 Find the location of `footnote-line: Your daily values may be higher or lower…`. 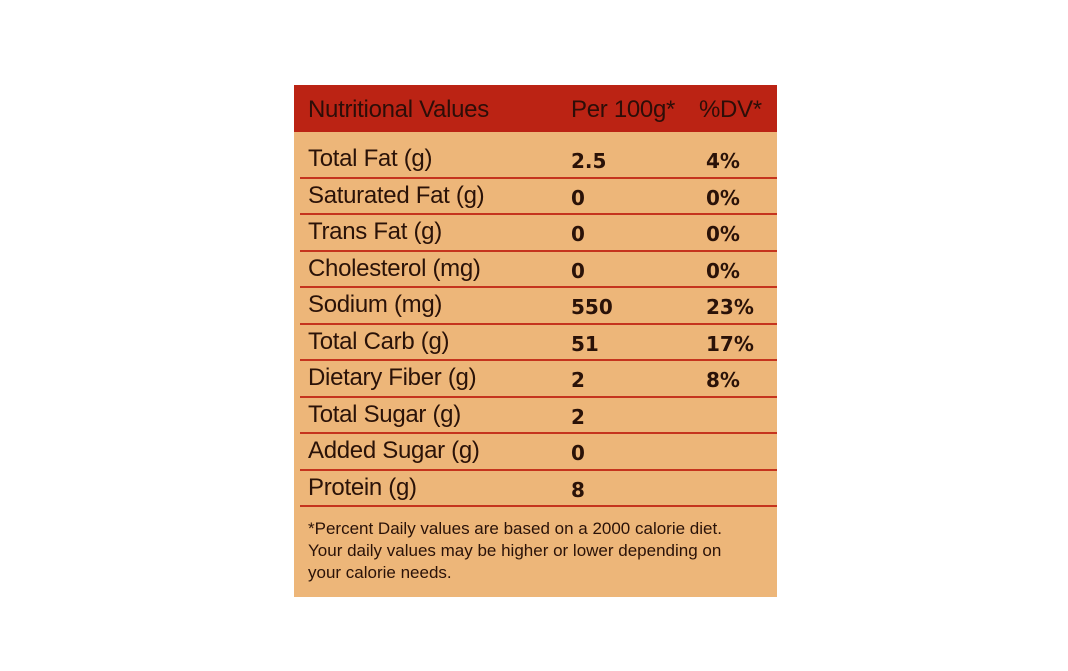

footnote-line: Your daily values may be higher or lower… is located at coordinates (515, 550).